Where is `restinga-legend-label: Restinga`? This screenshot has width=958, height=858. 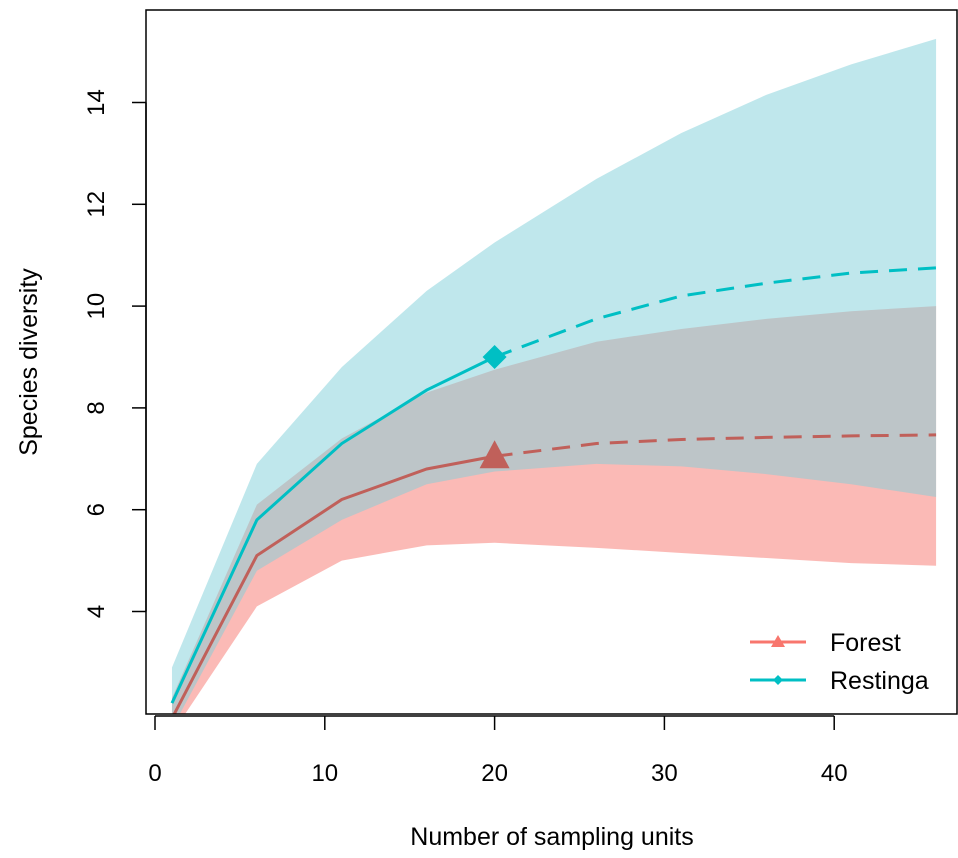 restinga-legend-label: Restinga is located at coordinates (879, 681).